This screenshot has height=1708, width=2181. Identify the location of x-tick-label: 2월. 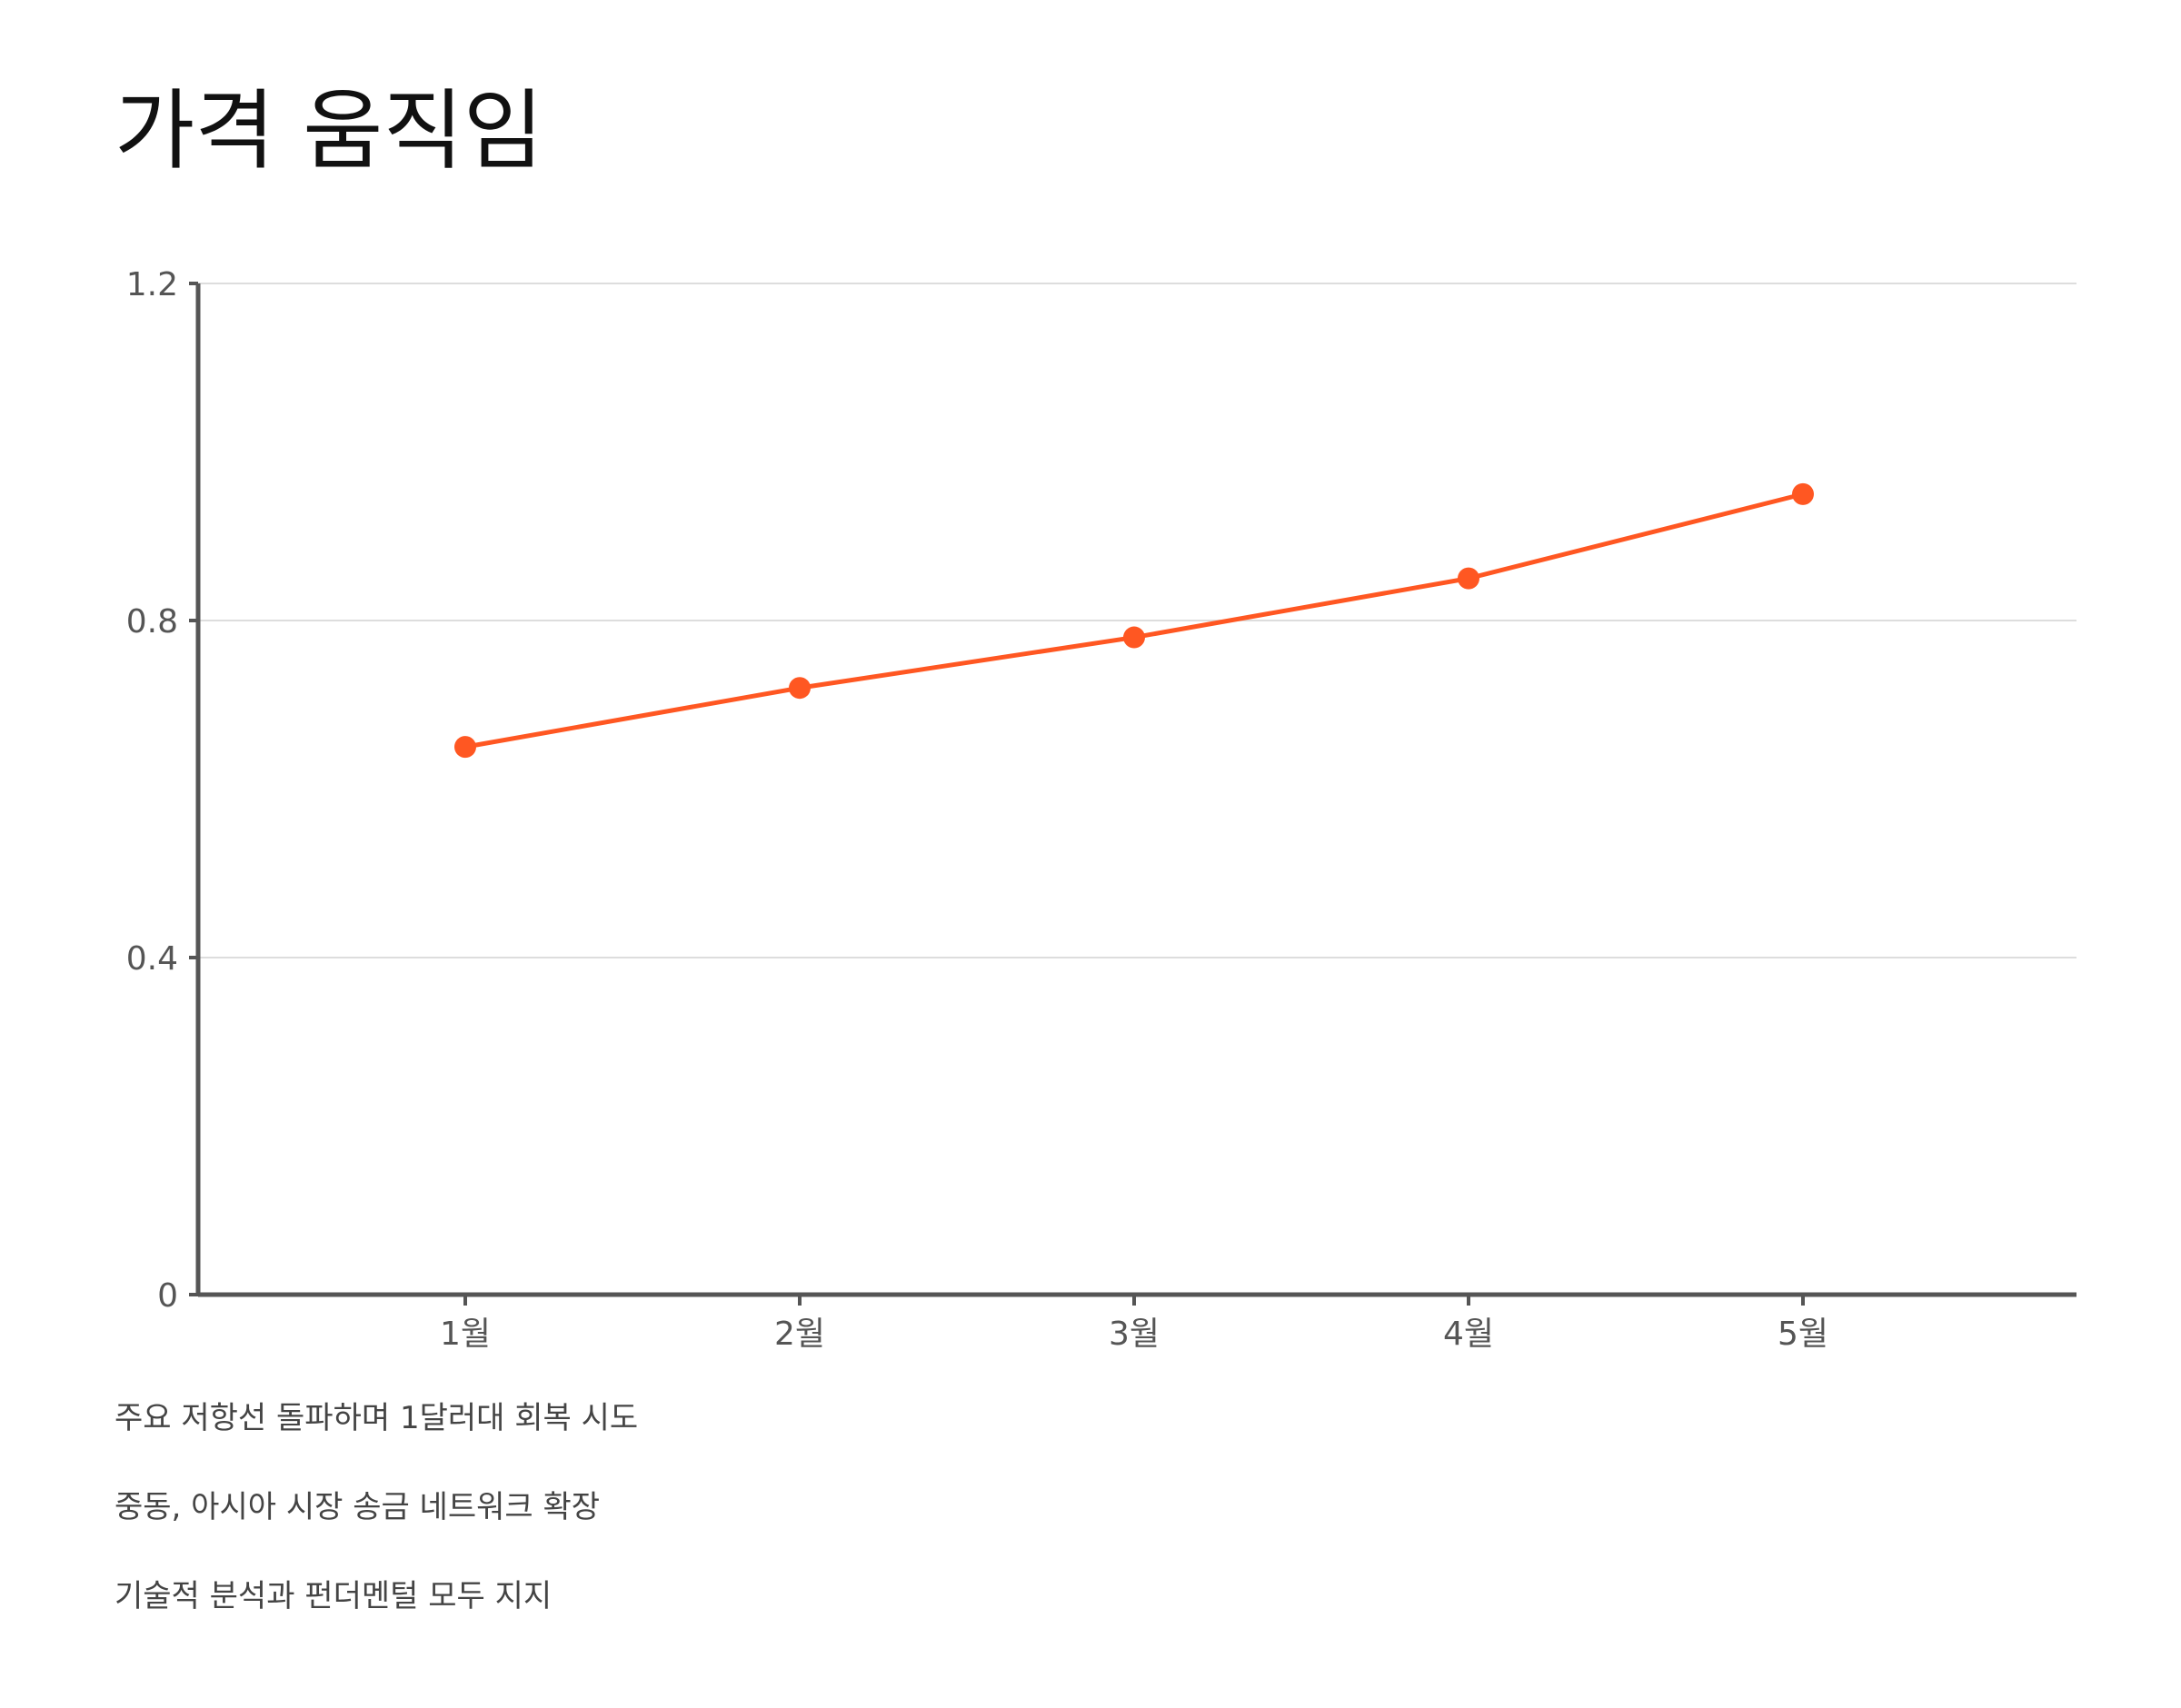
(799, 1334).